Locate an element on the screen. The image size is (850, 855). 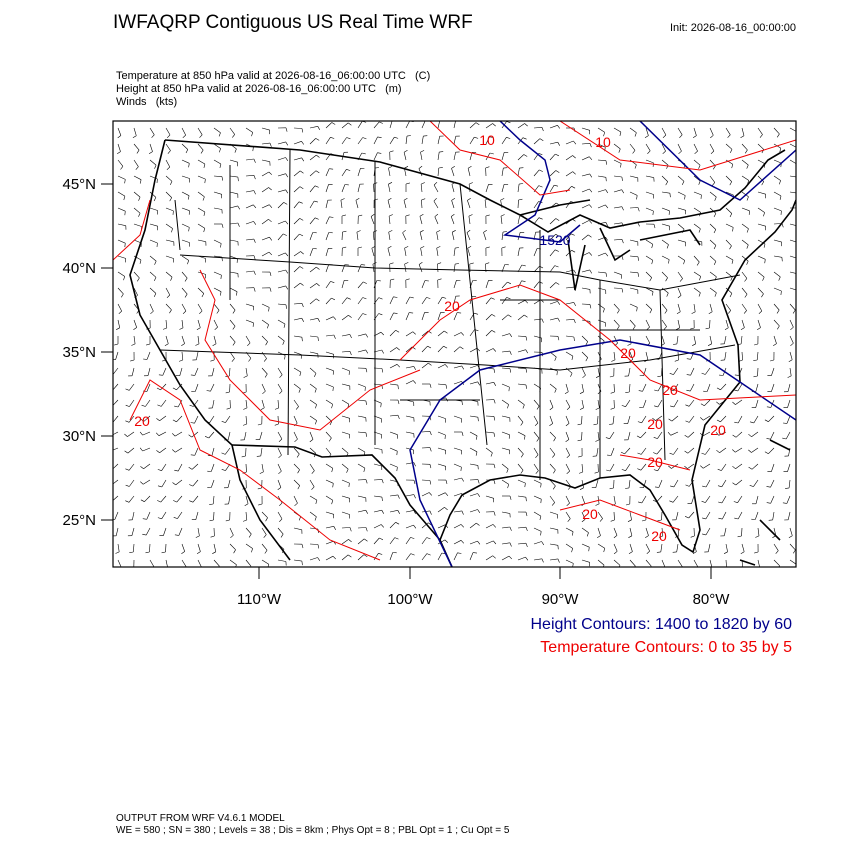
lon-label: 90°W is located at coordinates (561, 599).